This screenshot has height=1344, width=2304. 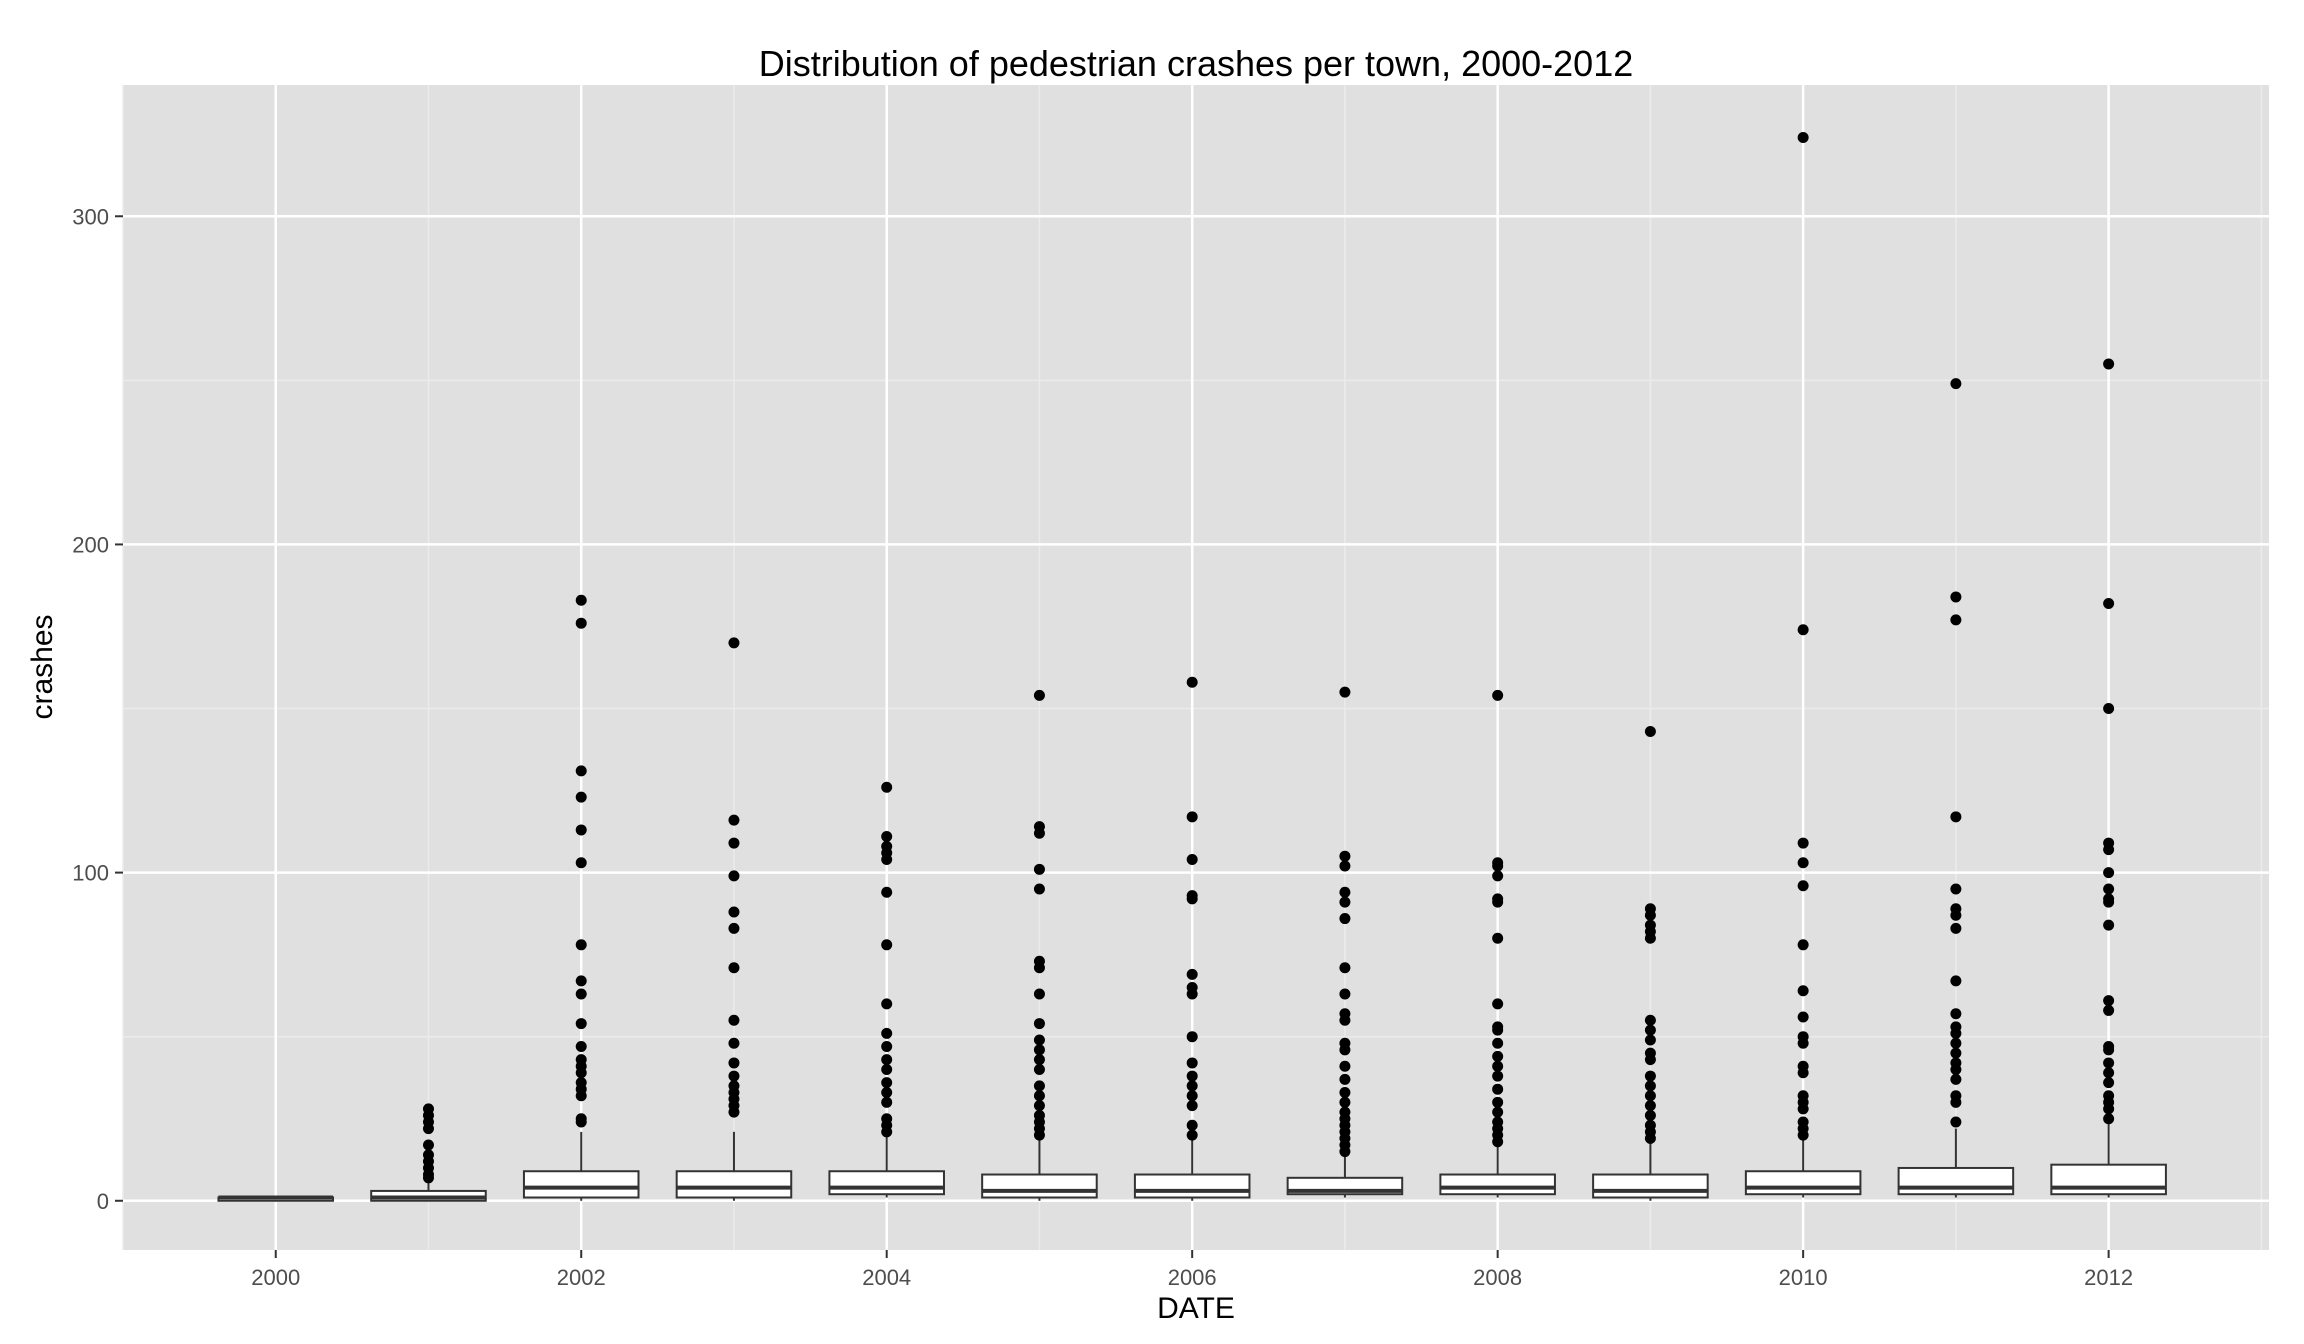 What do you see at coordinates (1497, 1277) in the screenshot?
I see `x-tick-label: 2008` at bounding box center [1497, 1277].